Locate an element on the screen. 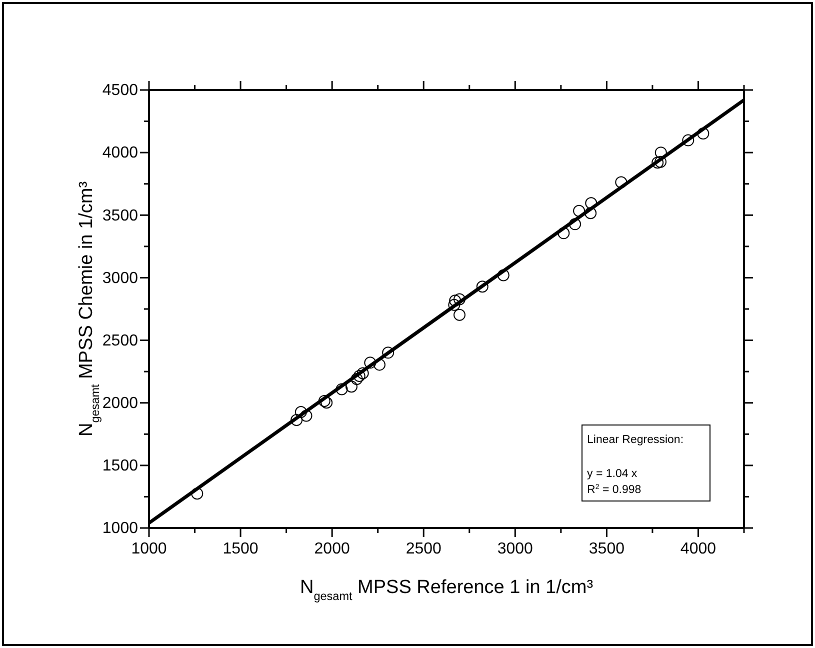 Image resolution: width=815 pixels, height=648 pixels. y-tick-label: 2000 is located at coordinates (120, 403).